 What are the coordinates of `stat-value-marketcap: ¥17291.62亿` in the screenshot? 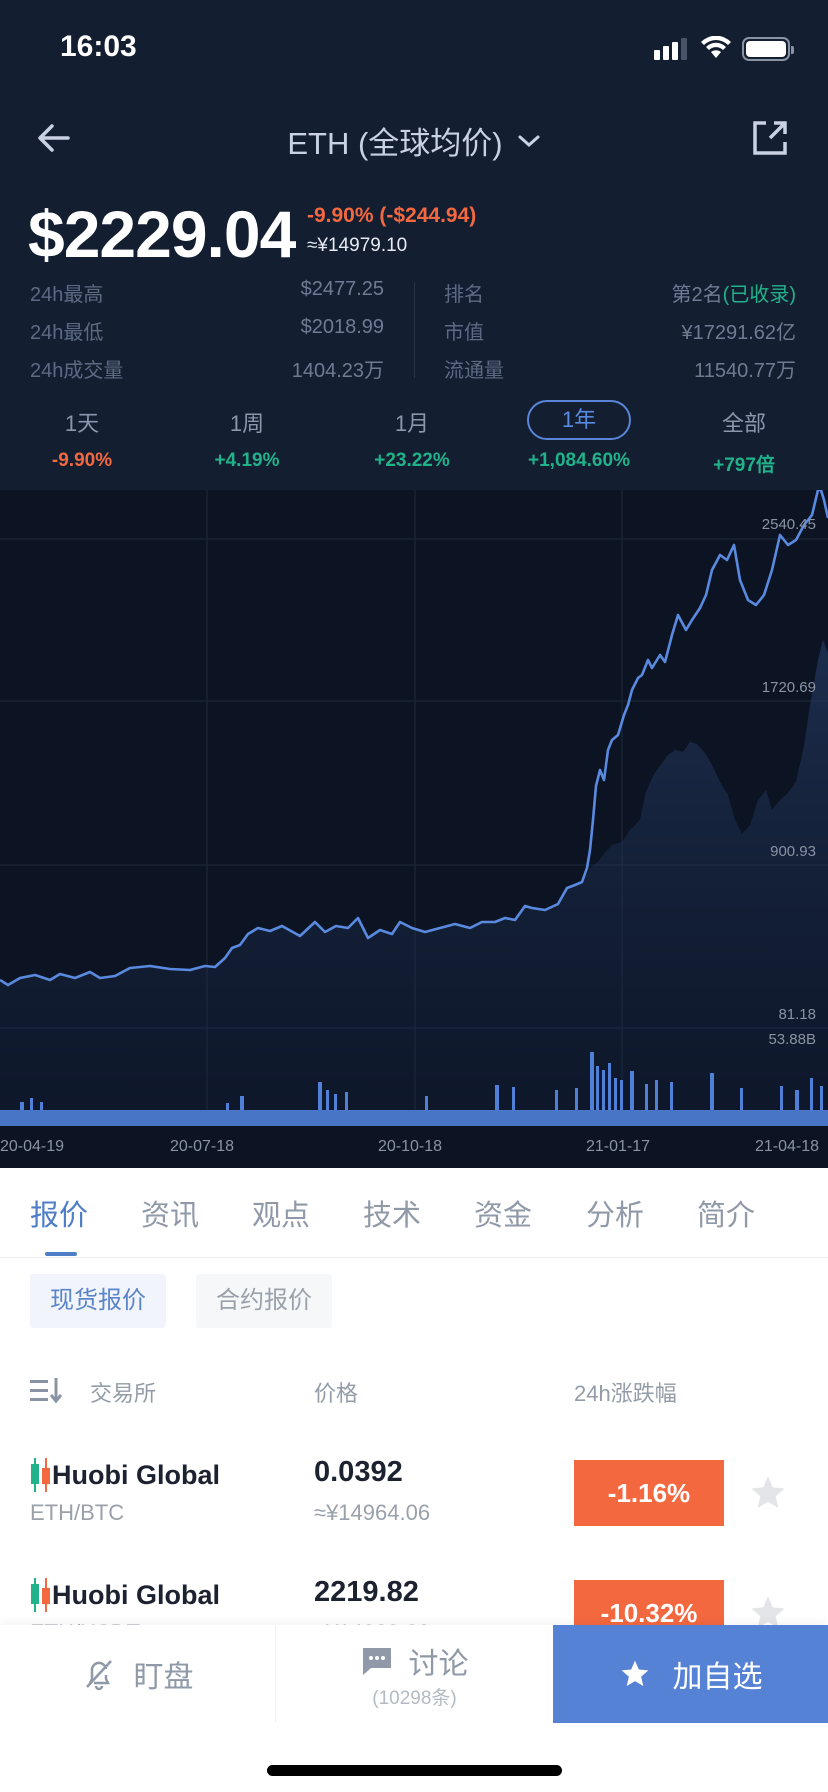 It's located at (738, 333).